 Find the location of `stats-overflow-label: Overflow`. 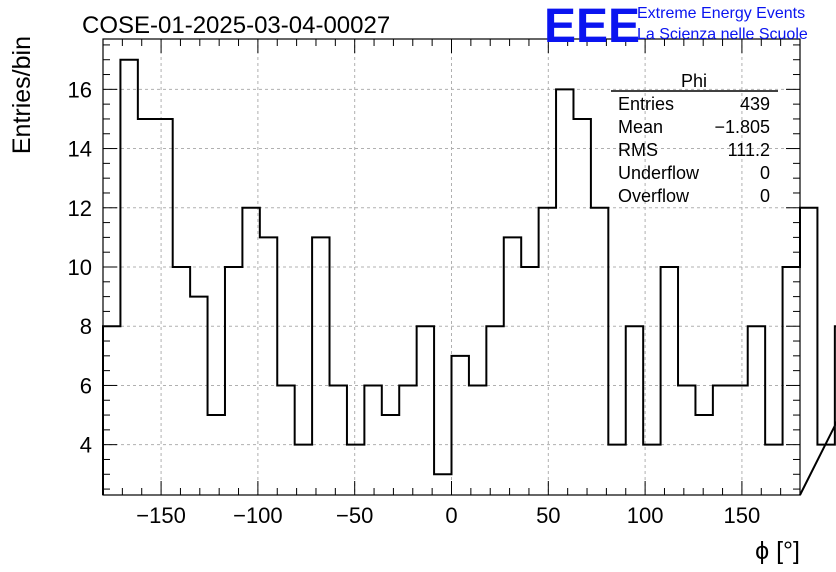

stats-overflow-label: Overflow is located at coordinates (654, 196).